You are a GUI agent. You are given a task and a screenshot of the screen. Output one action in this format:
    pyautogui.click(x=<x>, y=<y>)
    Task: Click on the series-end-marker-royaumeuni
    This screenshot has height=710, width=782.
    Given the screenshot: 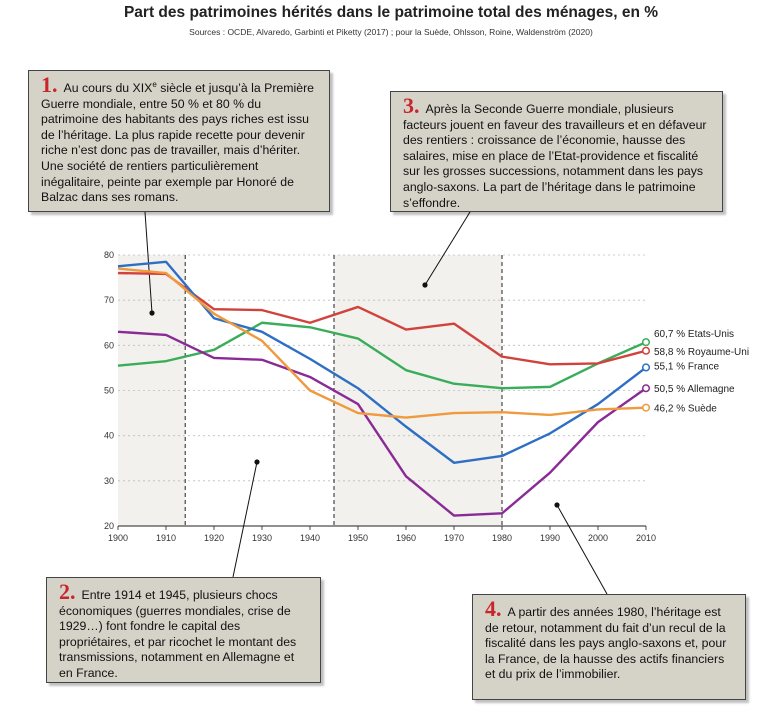 What is the action you would take?
    pyautogui.click(x=646, y=350)
    